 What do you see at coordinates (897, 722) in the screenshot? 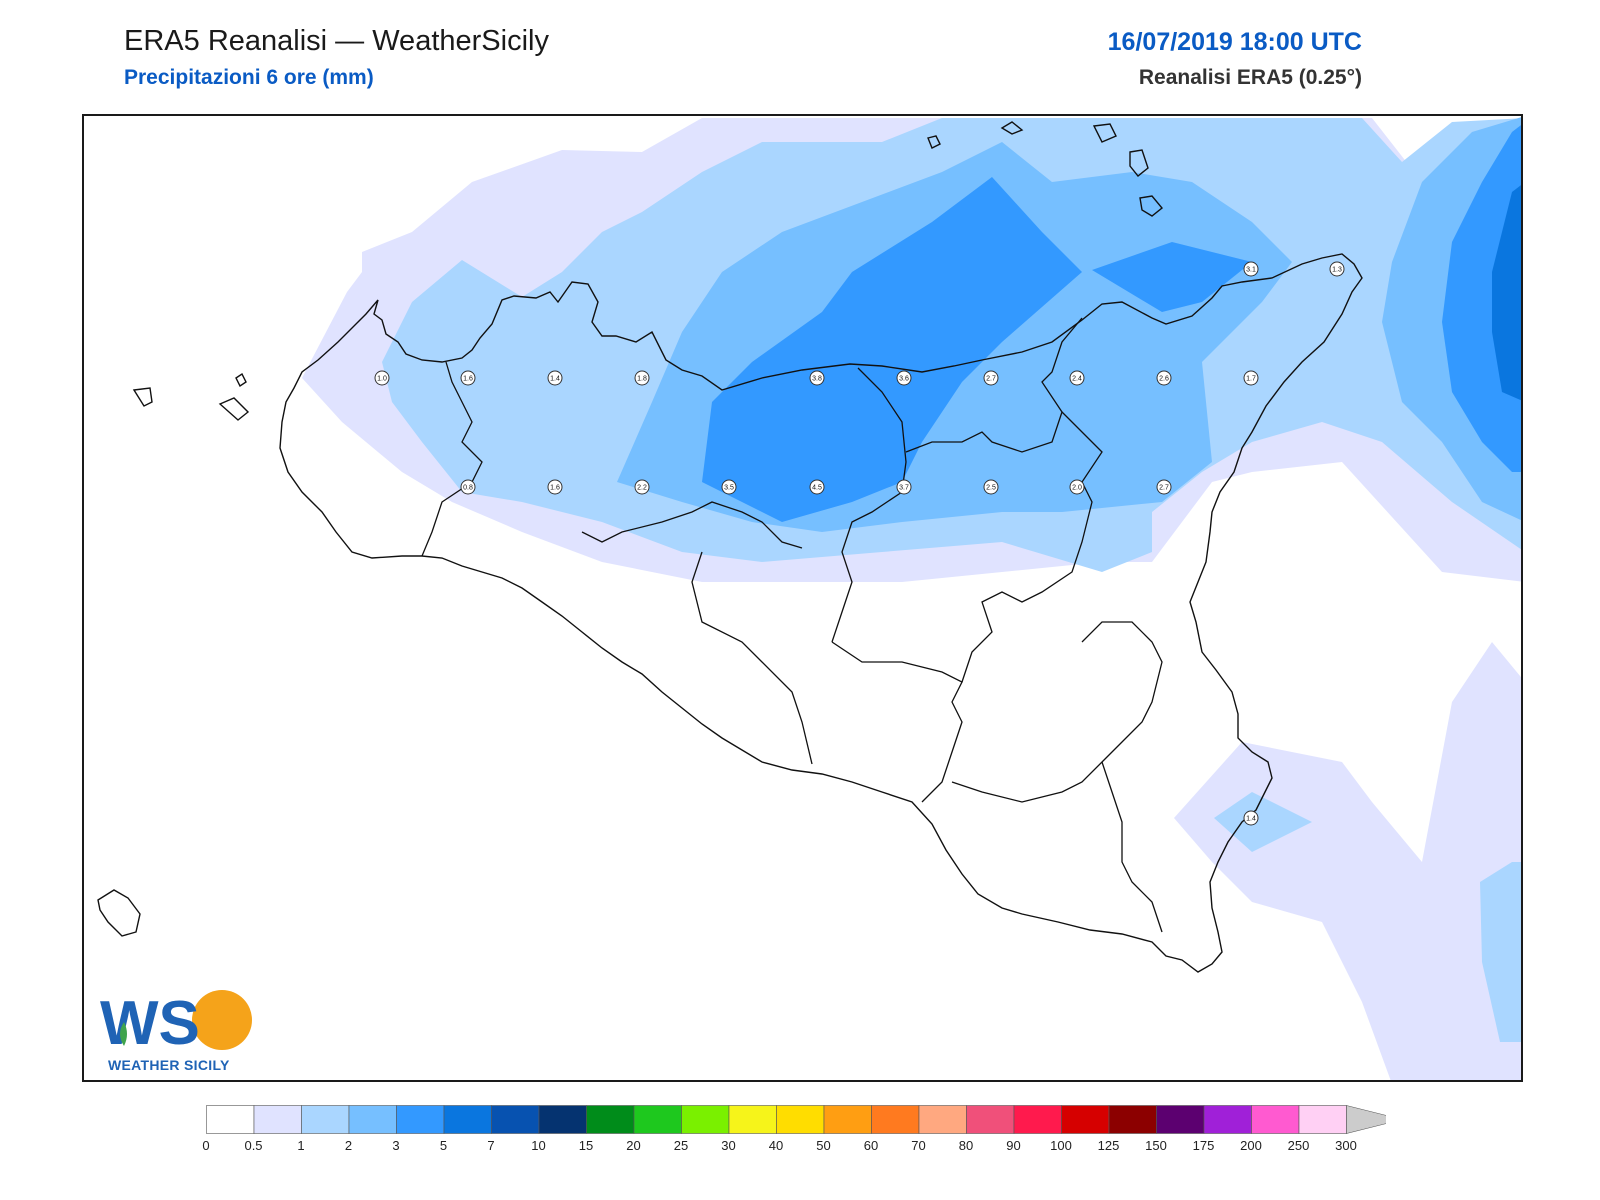
I see `border-cl-en` at bounding box center [897, 722].